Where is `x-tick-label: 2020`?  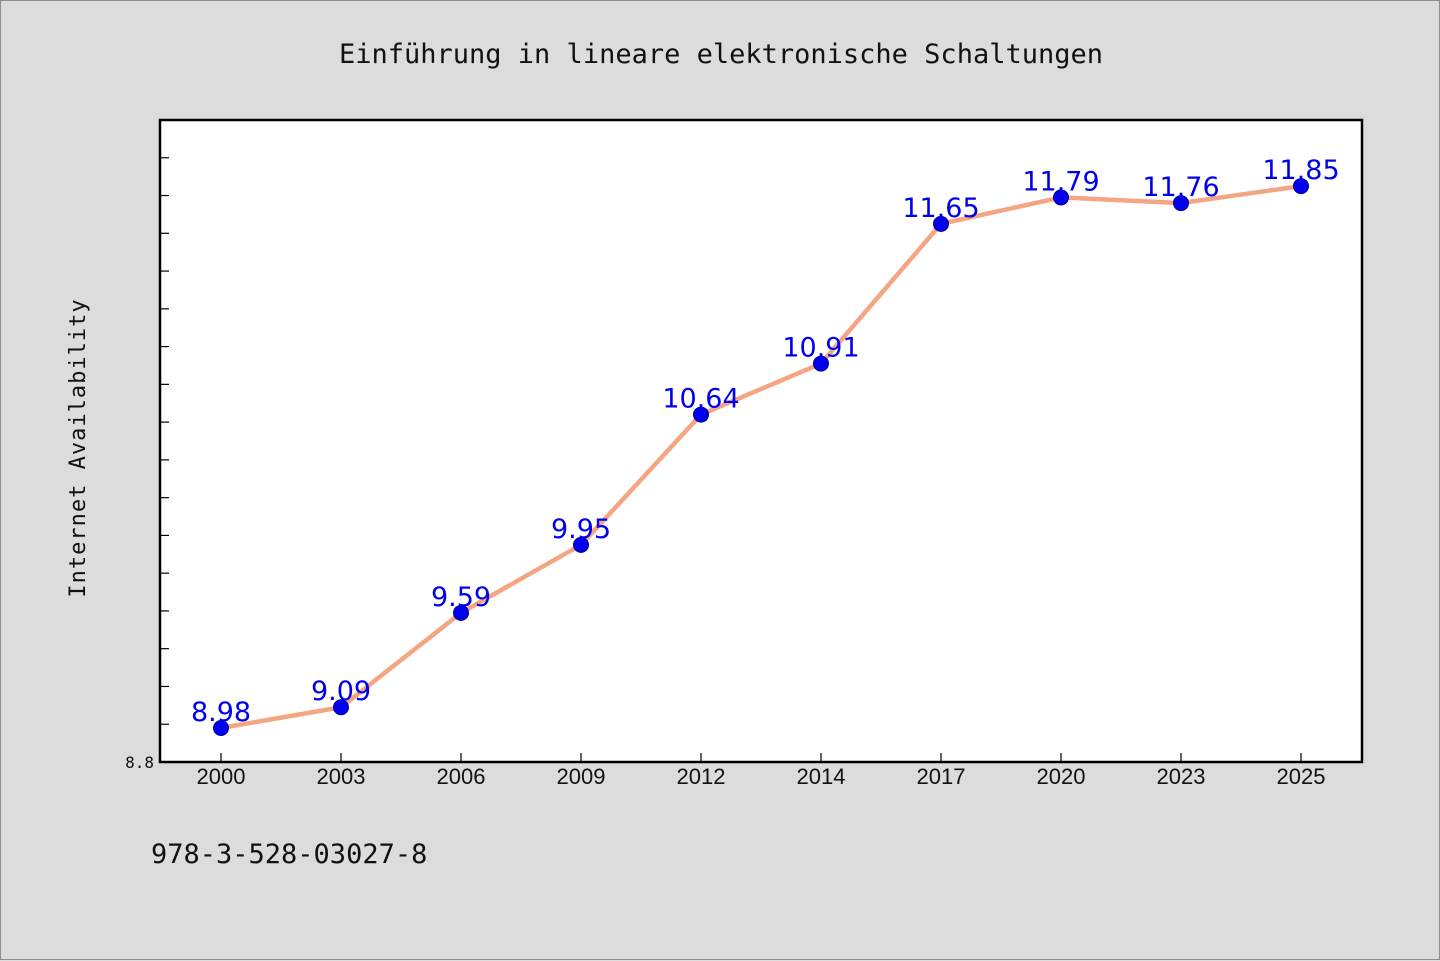
x-tick-label: 2020 is located at coordinates (1061, 776).